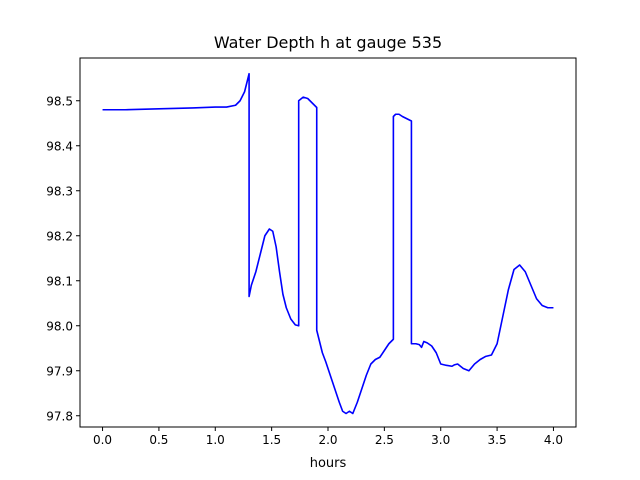  What do you see at coordinates (440, 440) in the screenshot?
I see `x-tick-label: 3.0` at bounding box center [440, 440].